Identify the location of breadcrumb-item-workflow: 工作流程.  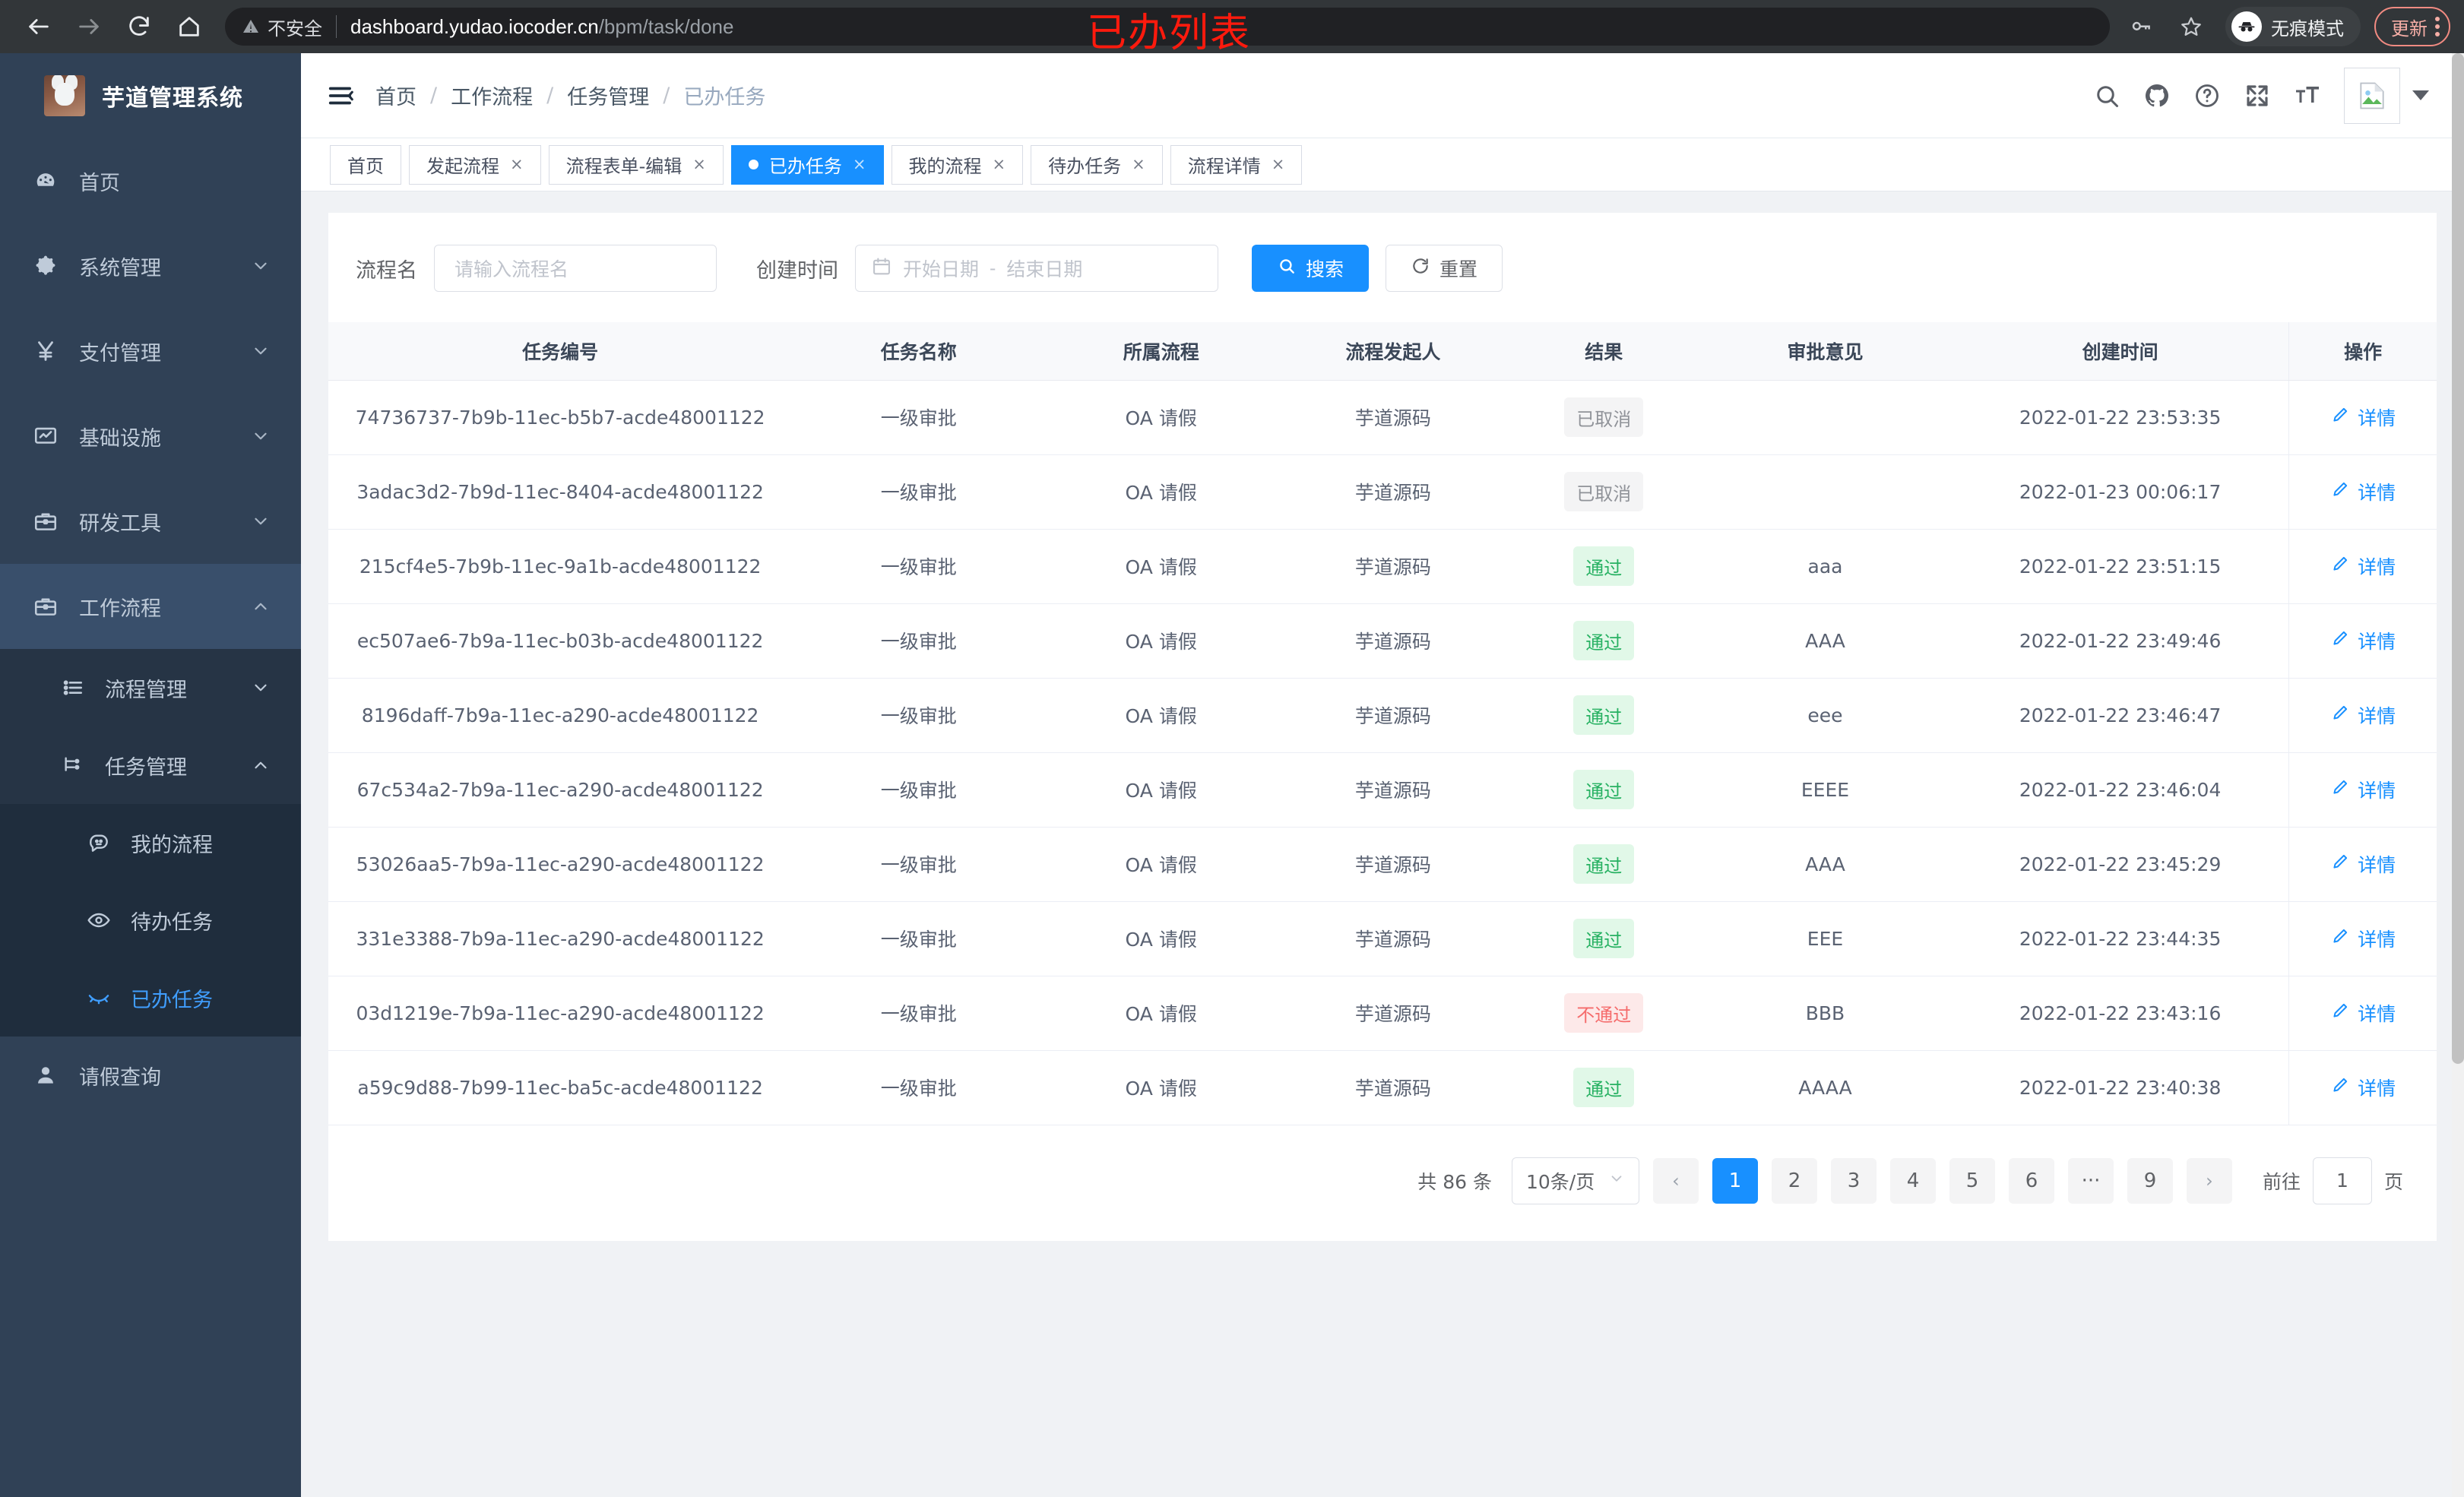
(492, 98).